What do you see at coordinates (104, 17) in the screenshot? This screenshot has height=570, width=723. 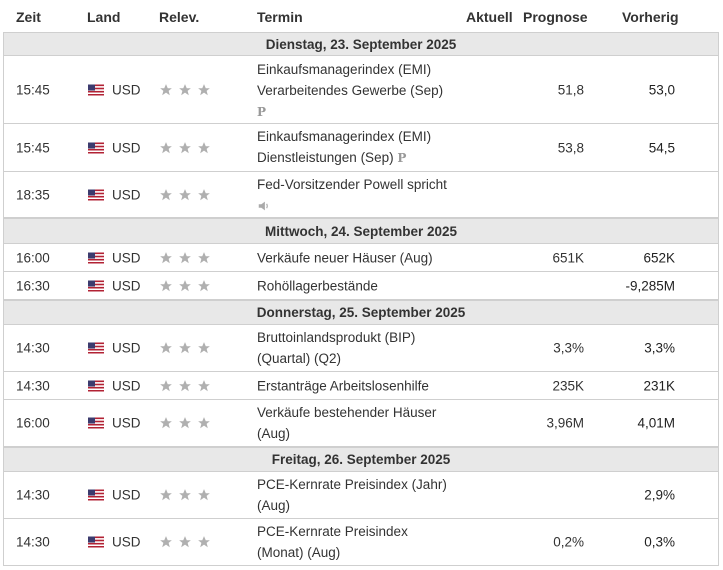 I see `column-header-land: Land` at bounding box center [104, 17].